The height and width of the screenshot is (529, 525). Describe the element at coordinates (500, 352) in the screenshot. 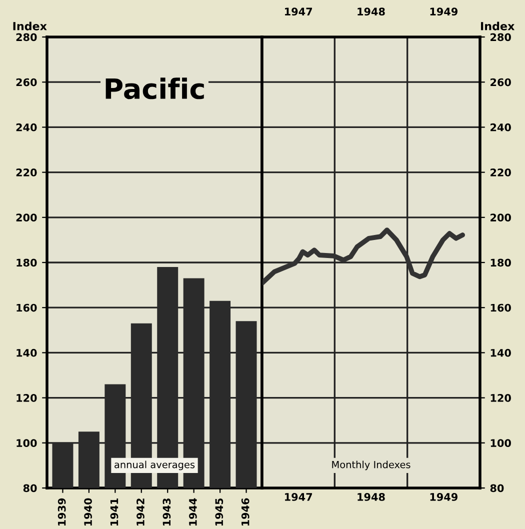

I see `y2-tick-label: 140` at that location.